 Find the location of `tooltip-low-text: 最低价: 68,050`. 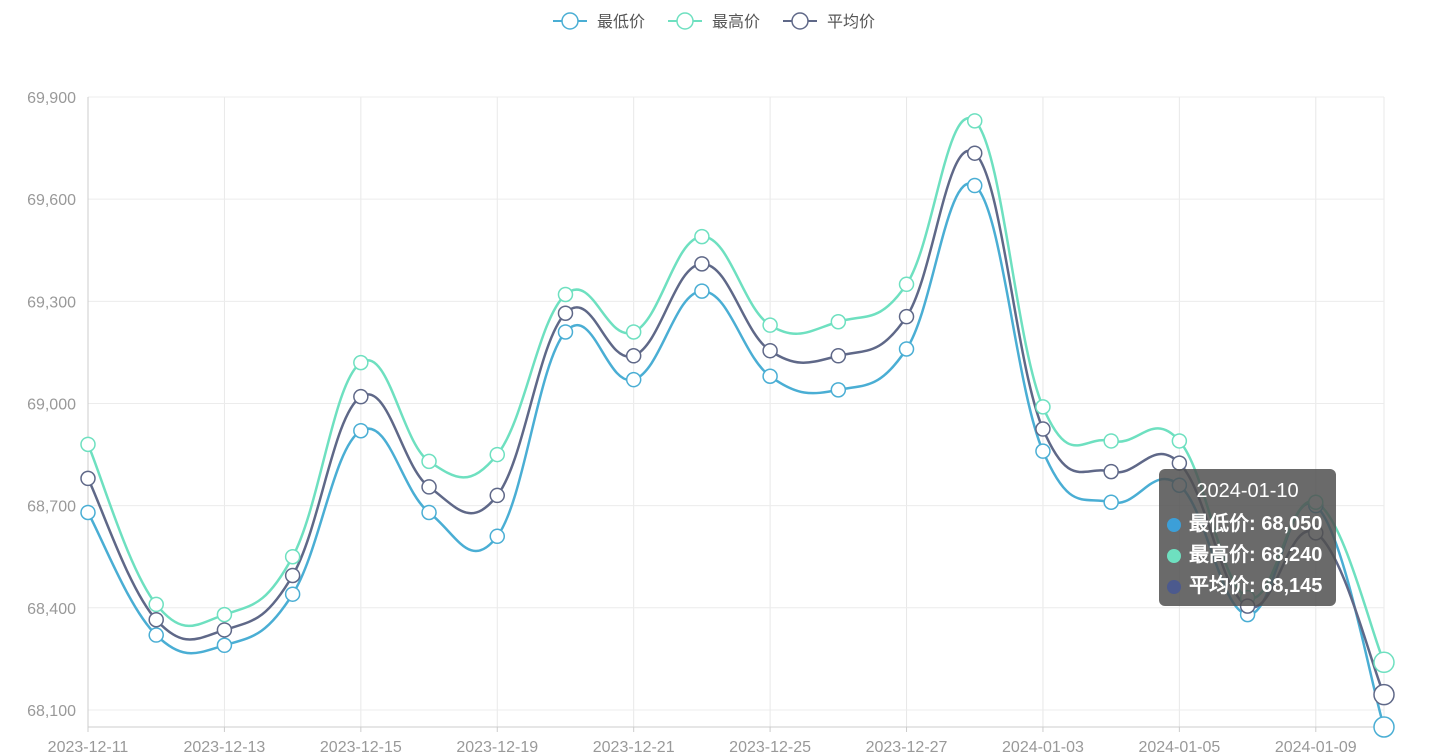

tooltip-low-text: 最低价: 68,050 is located at coordinates (1256, 524).